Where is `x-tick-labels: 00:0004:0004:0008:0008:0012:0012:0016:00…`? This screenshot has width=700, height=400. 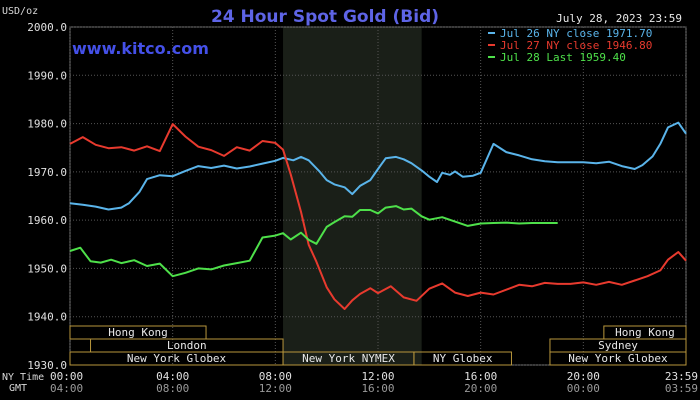 x-tick-labels: 00:0004:0004:0008:0008:0012:0012:0016:00… is located at coordinates (374, 382).